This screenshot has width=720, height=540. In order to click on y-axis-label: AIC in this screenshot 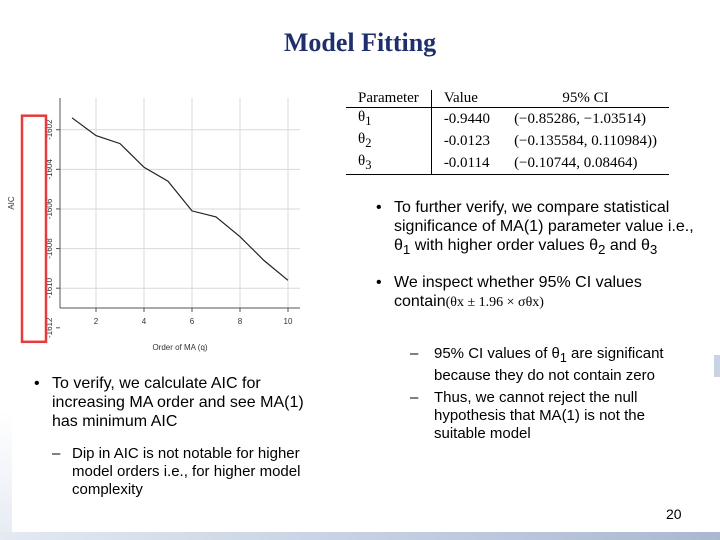, I will do `click(11, 203)`.